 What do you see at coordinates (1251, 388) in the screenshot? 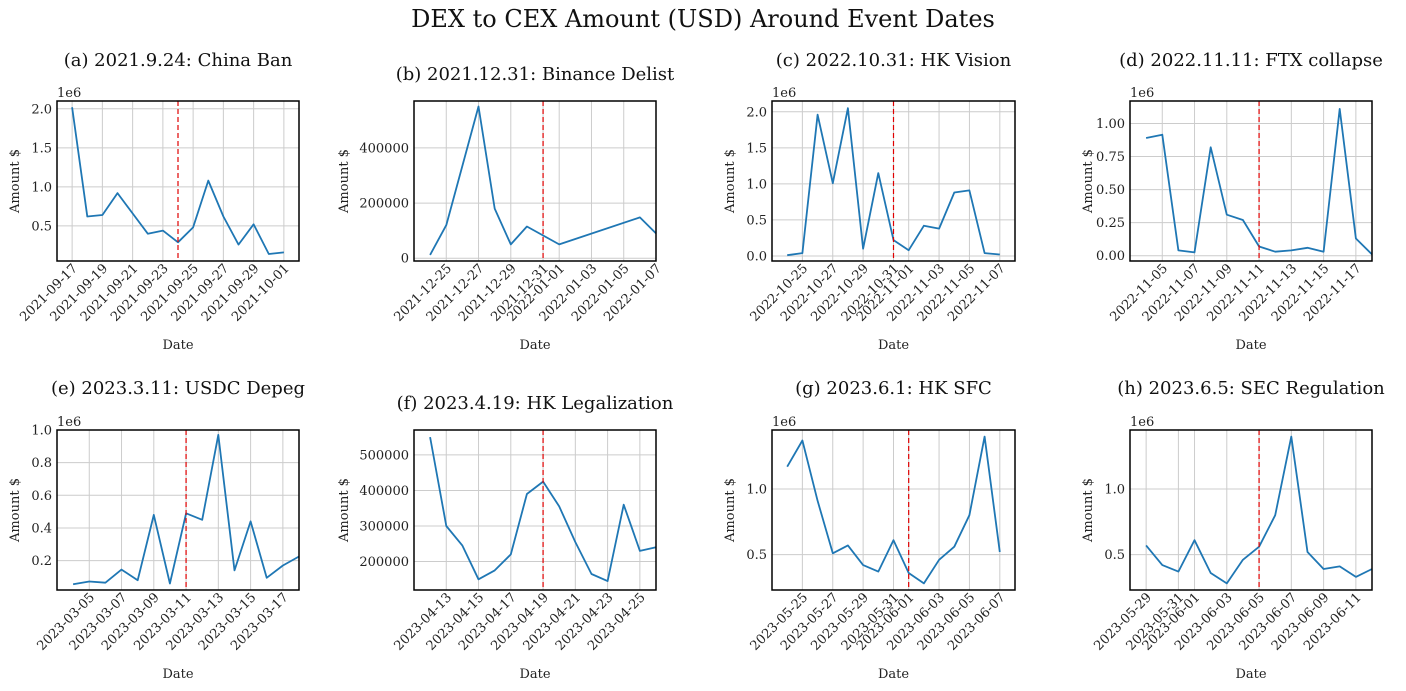
I see `subplot-title: (h) 2023.6.5: SEC Regulation` at bounding box center [1251, 388].